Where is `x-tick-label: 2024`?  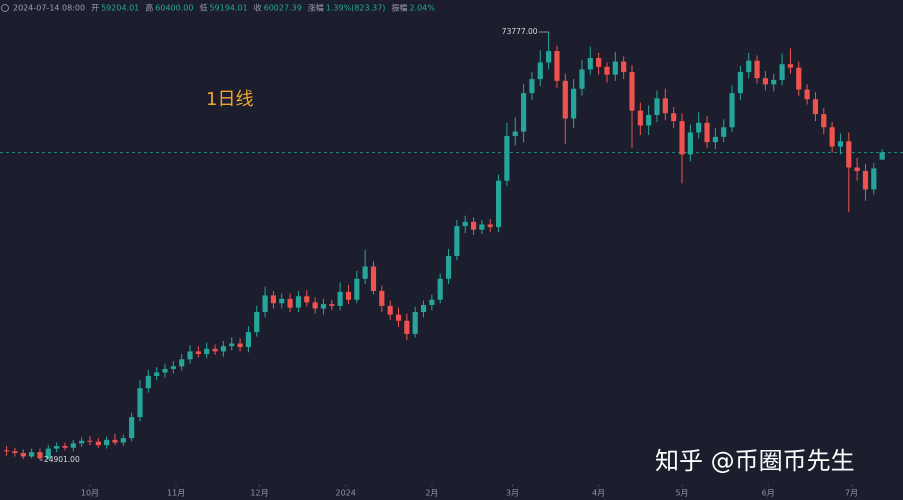 x-tick-label: 2024 is located at coordinates (346, 493).